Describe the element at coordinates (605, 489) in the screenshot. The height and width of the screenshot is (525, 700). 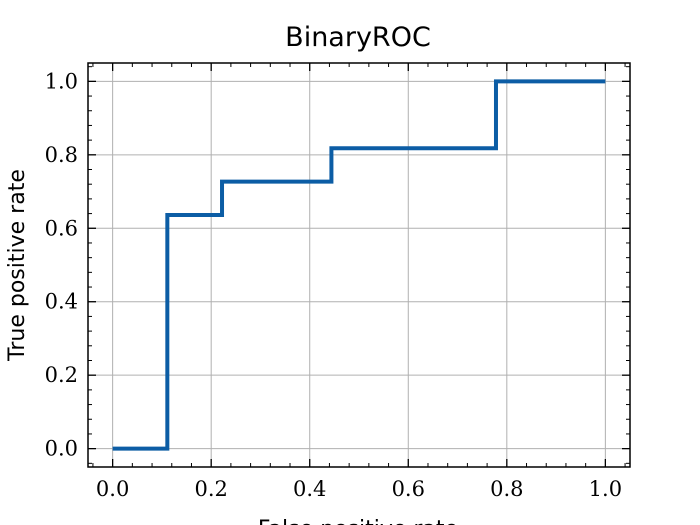
I see `x-tick-label: 1.0` at that location.